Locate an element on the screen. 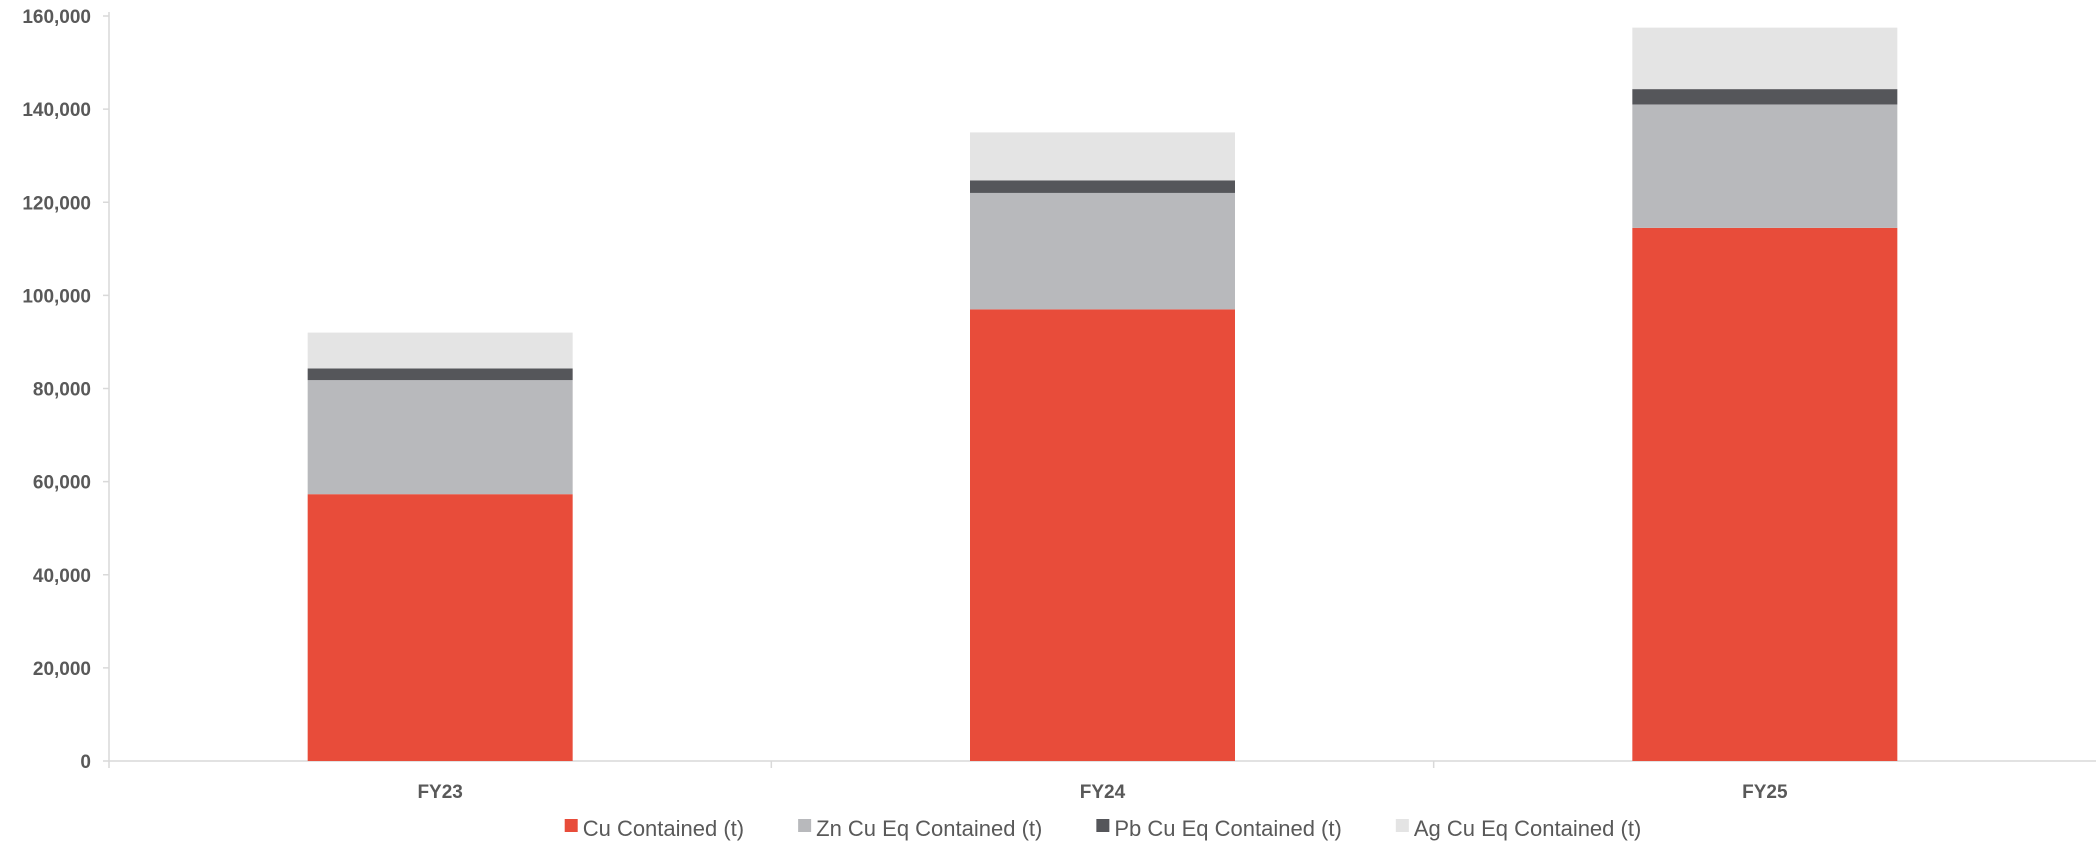  bar-segment-ag-cu-eq-contained-t-fy24 is located at coordinates (1102, 156).